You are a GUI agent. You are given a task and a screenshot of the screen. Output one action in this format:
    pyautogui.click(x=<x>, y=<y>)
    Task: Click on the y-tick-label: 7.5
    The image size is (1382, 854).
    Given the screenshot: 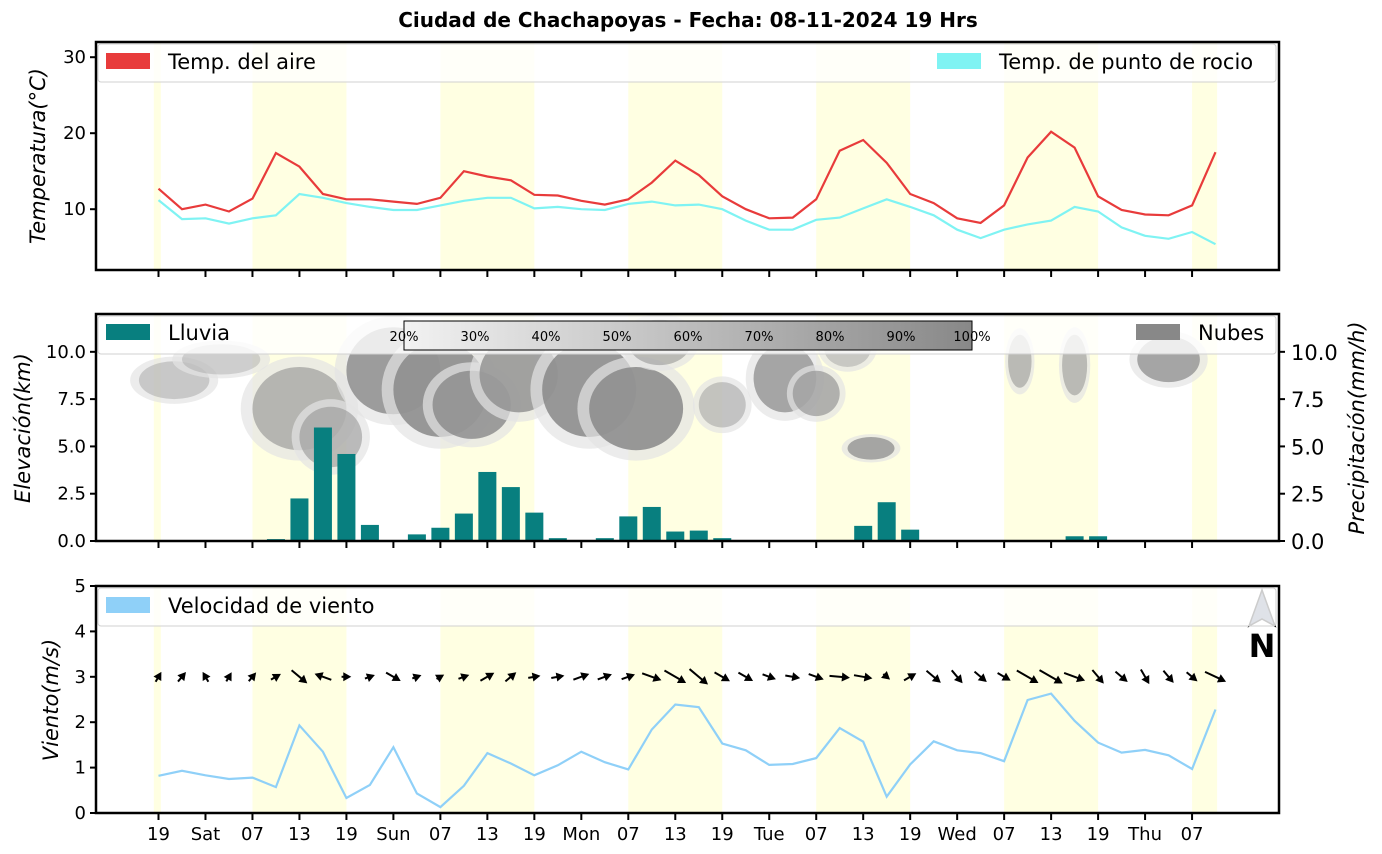 What is the action you would take?
    pyautogui.click(x=71, y=399)
    